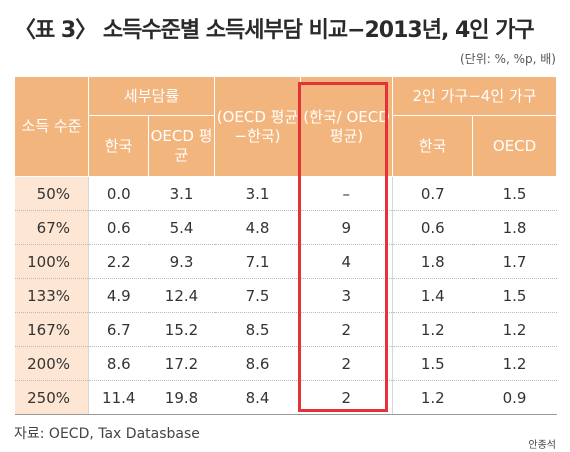  I want to click on cell-income-level: 167%, so click(51, 329).